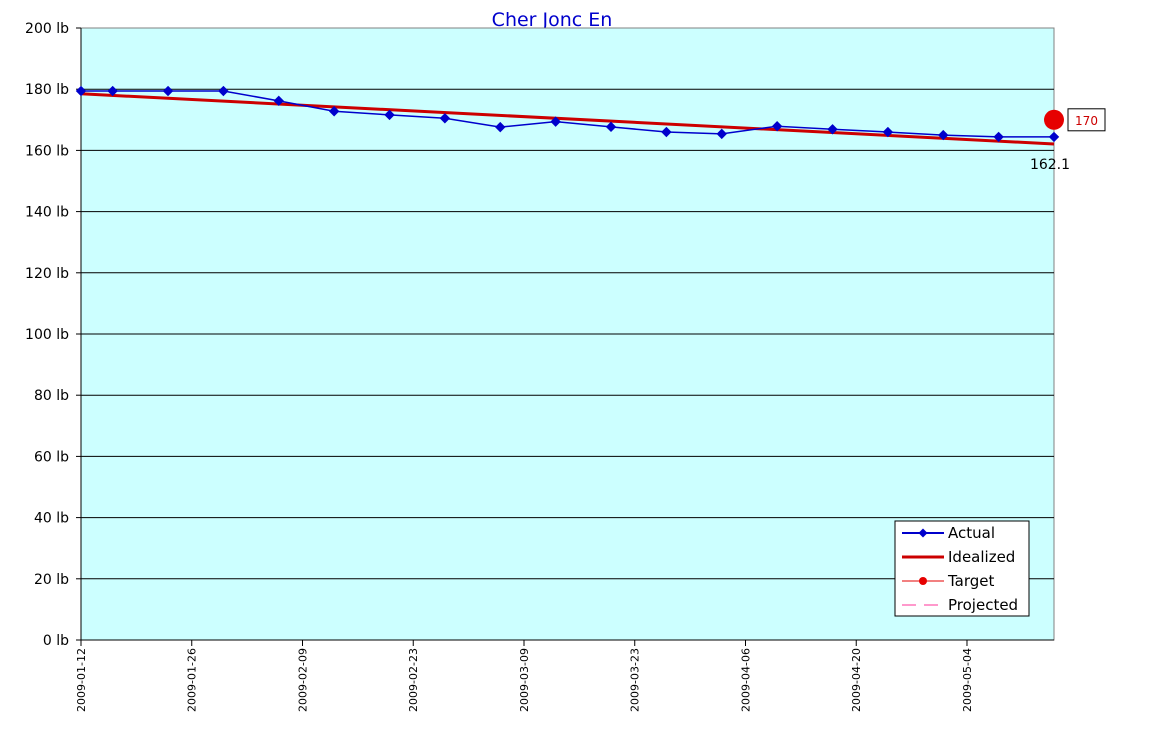 The height and width of the screenshot is (744, 1165). I want to click on series-layer, so click(569, 115).